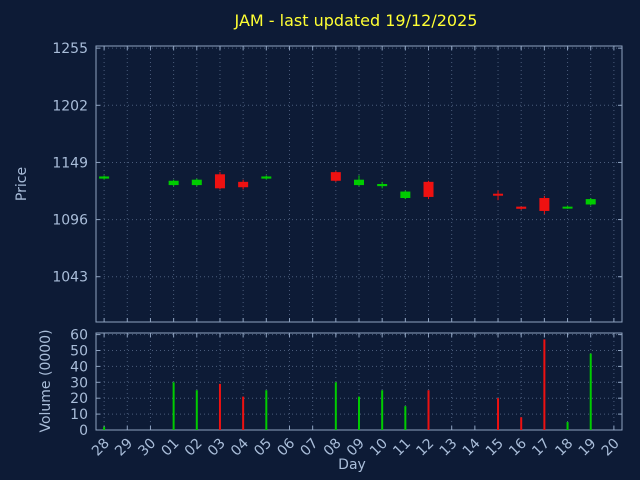 The image size is (640, 480). Describe the element at coordinates (347, 384) in the screenshot. I see `volume-series` at that location.